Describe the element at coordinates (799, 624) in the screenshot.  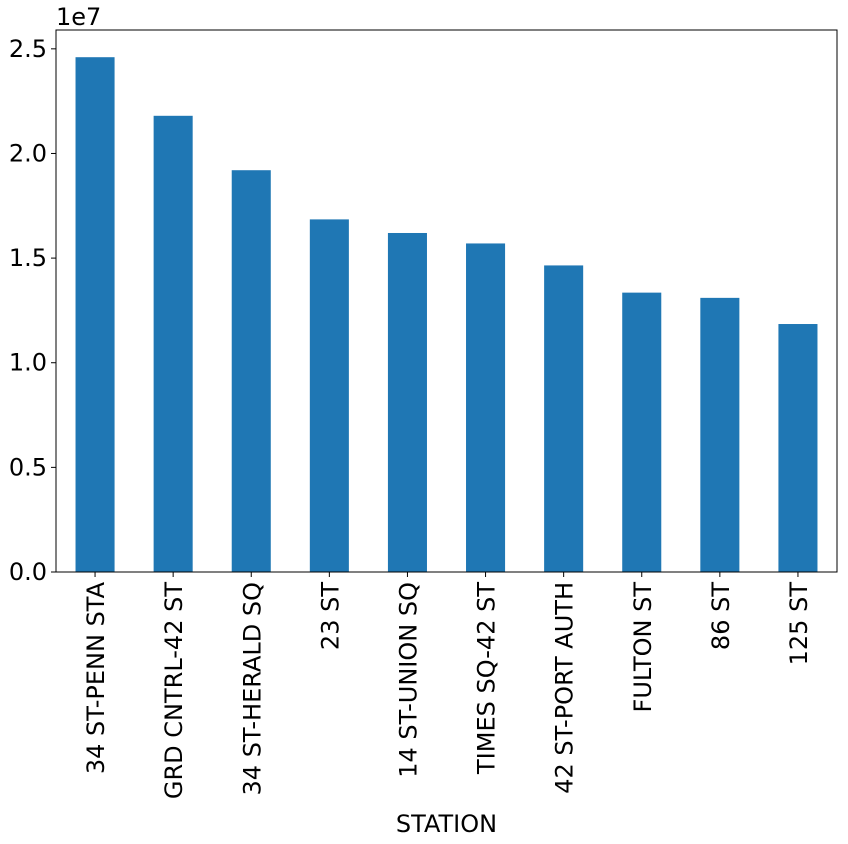
I see `x-tick-label: 125 ST` at that location.